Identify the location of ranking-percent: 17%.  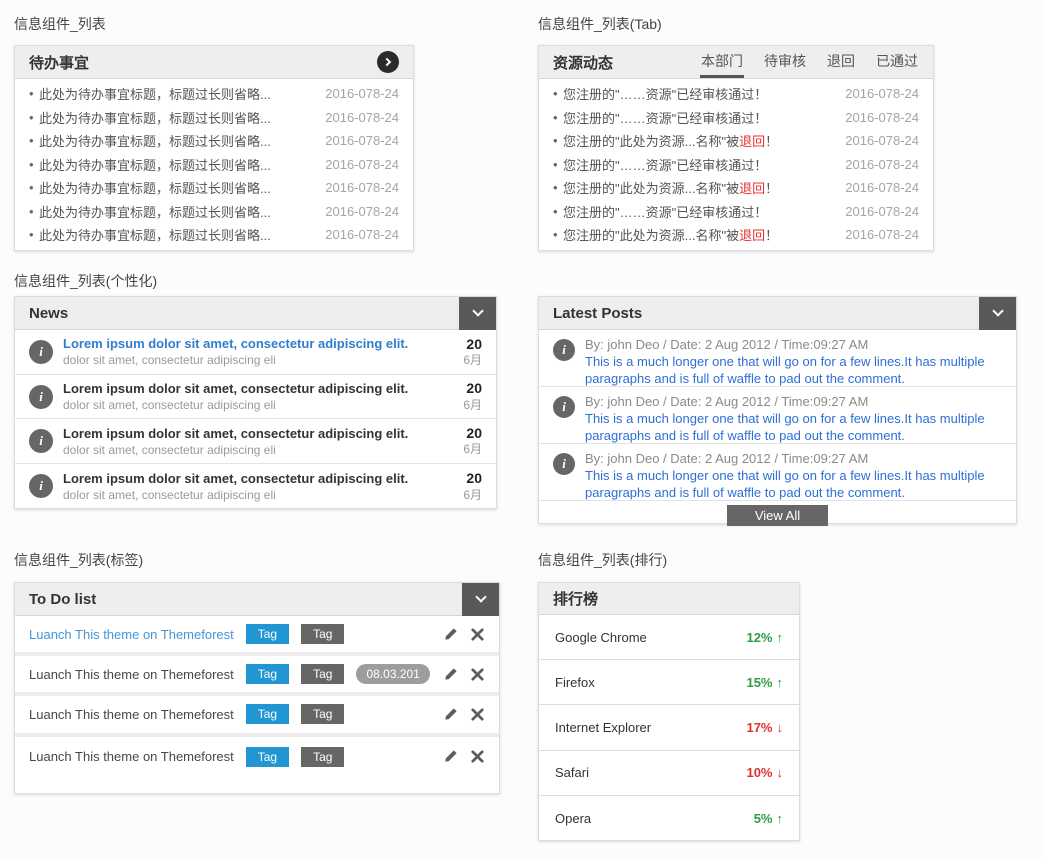
(759, 727).